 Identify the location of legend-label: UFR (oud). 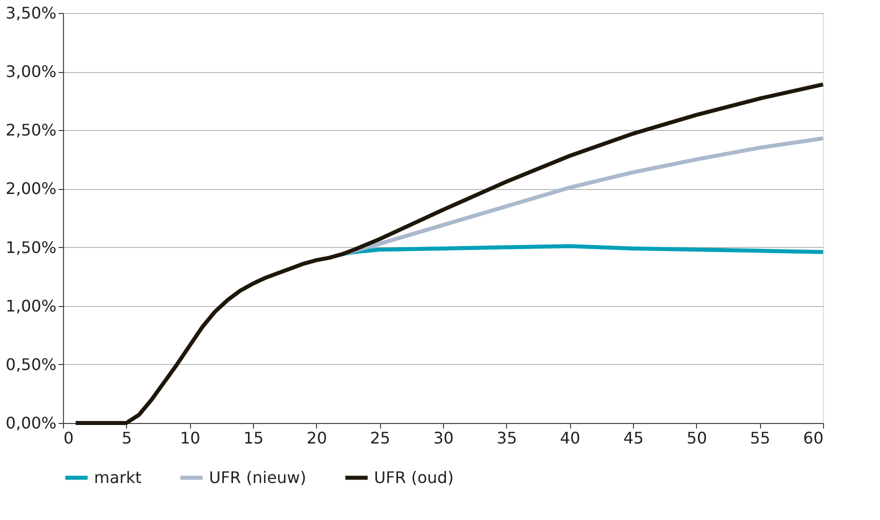
(414, 477).